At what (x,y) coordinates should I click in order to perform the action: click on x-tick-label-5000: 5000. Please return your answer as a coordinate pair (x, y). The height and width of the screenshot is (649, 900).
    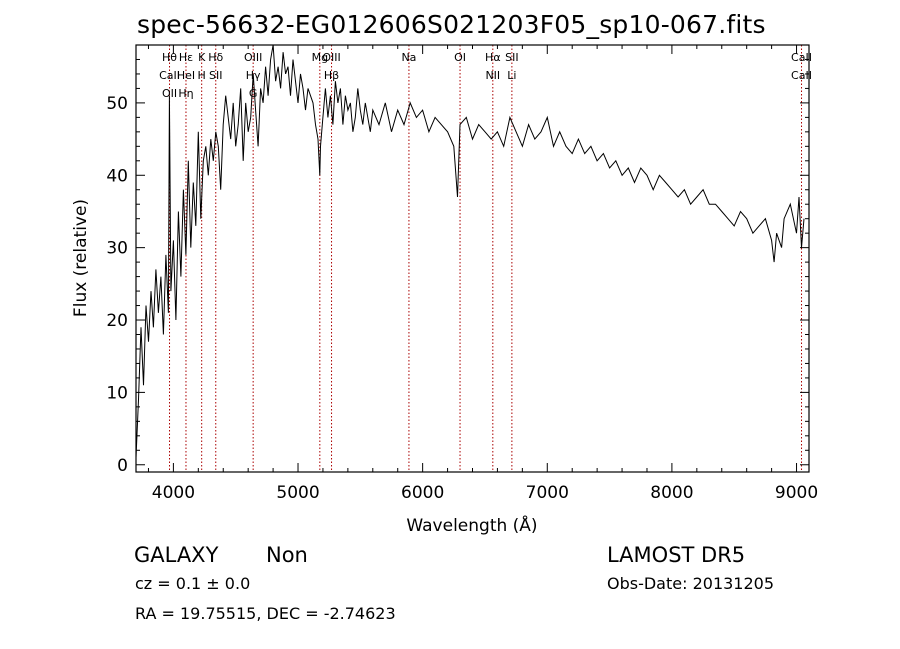
    Looking at the image, I should click on (297, 493).